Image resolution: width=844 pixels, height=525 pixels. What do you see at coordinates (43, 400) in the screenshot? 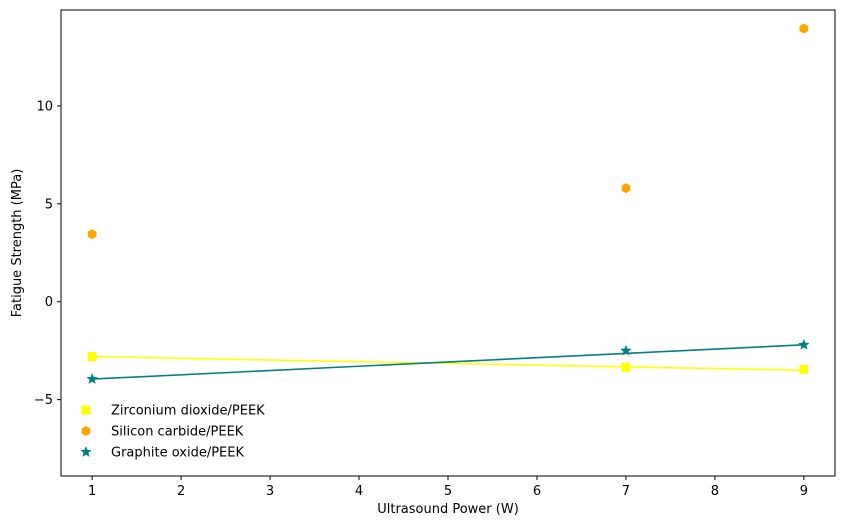
I see `y-tick-label: −5` at bounding box center [43, 400].